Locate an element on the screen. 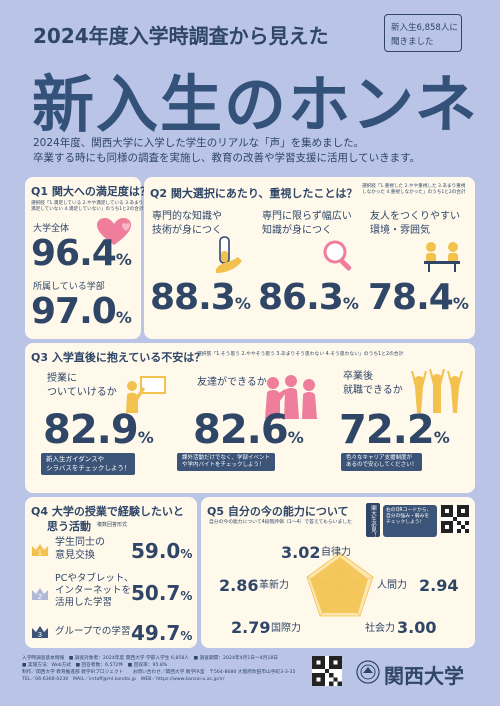  intro-line-2: 卒業する時にも同様の調査を実施し、教育の改善や学習支援に活用していきます。 is located at coordinates (227, 158).